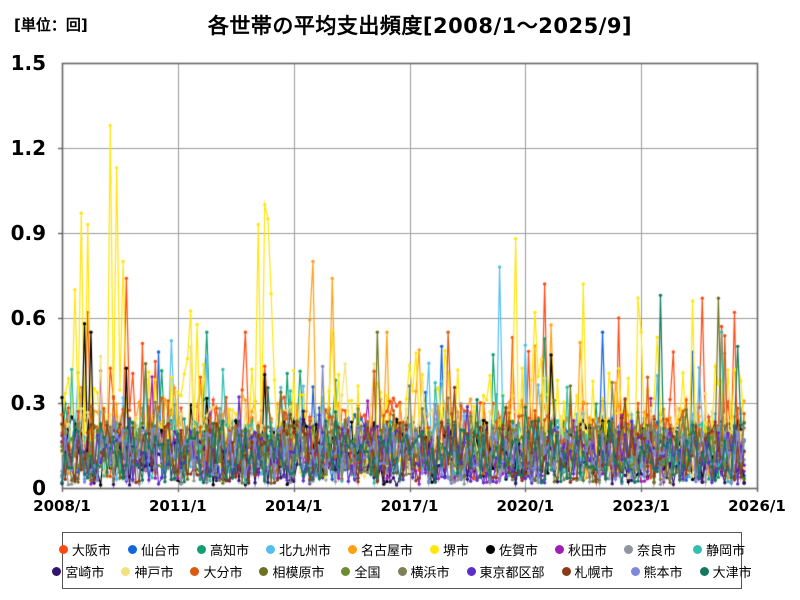 The height and width of the screenshot is (600, 800). I want to click on y-tick-label: 0, so click(39, 488).